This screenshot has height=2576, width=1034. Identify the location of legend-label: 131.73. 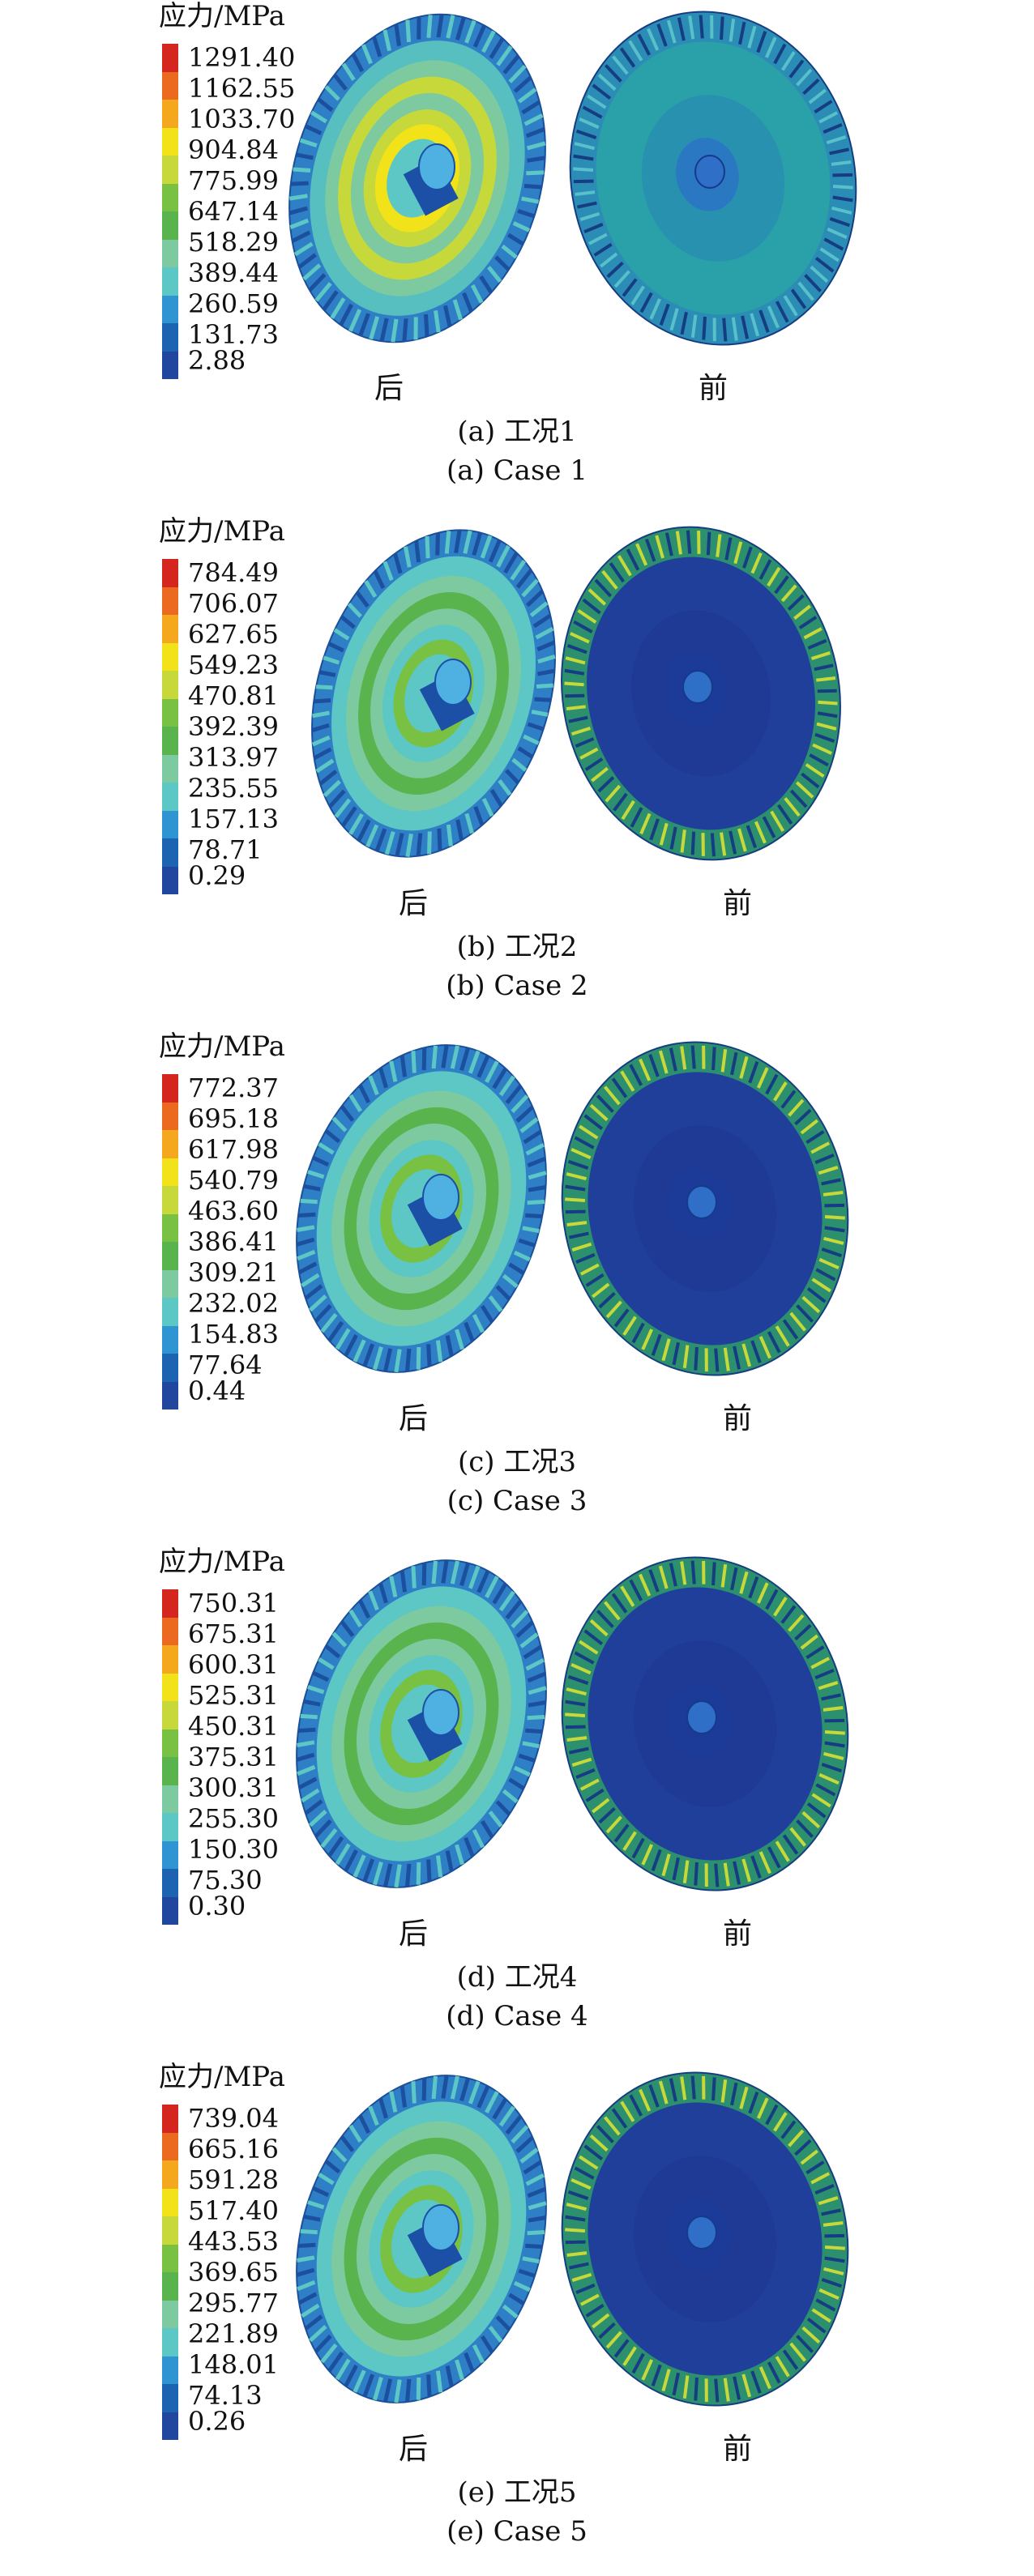
(233, 335).